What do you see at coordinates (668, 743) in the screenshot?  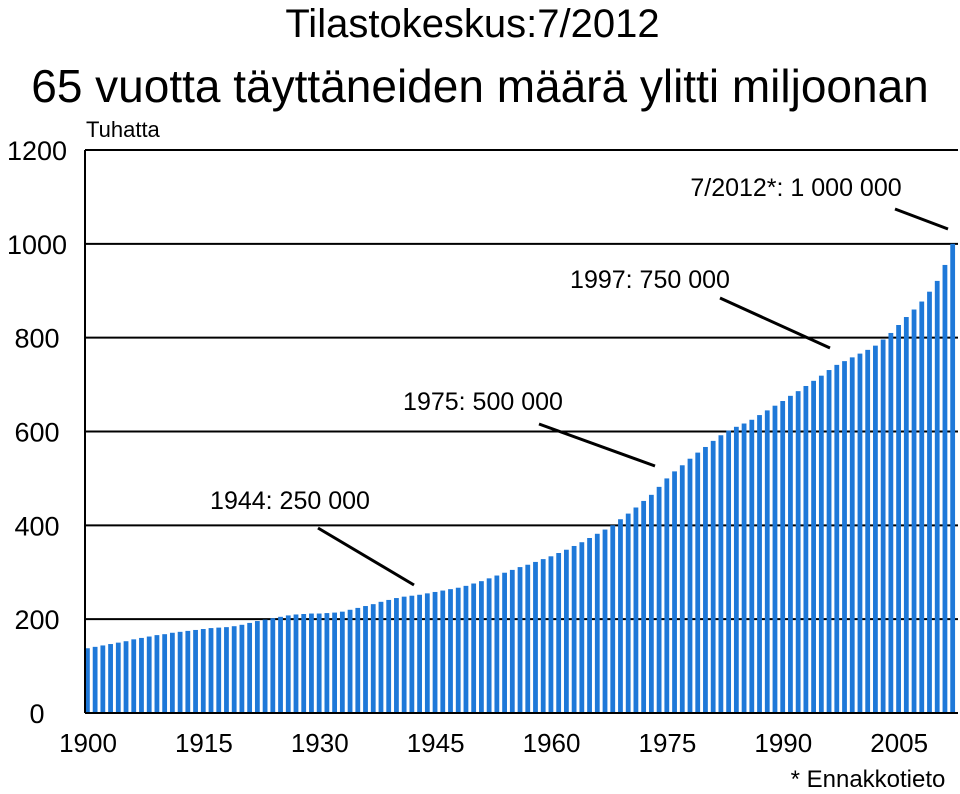 I see `x-tick-label: 1975` at bounding box center [668, 743].